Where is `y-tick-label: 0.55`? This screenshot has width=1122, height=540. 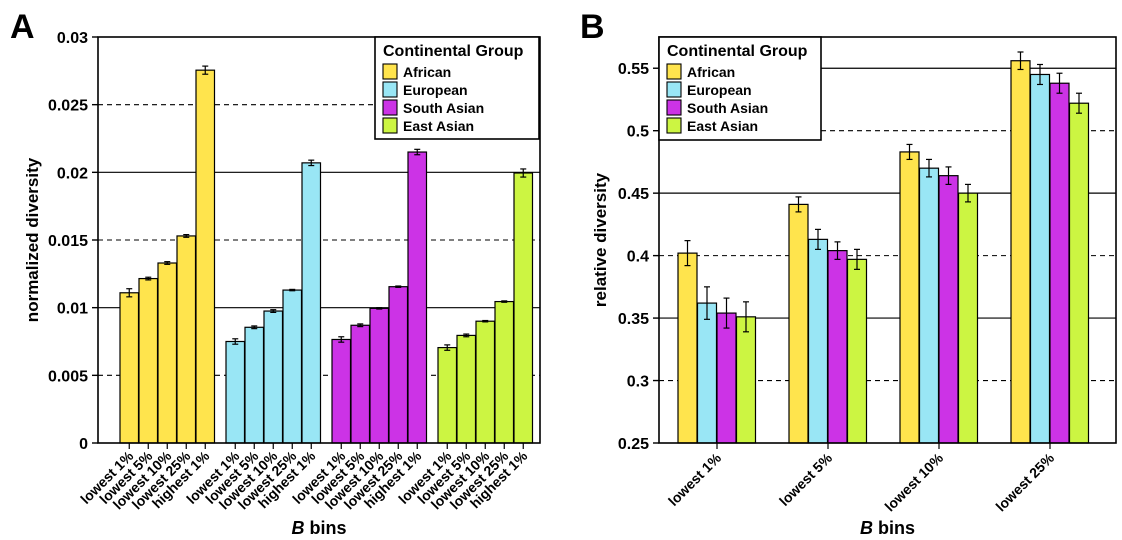 y-tick-label: 0.55 is located at coordinates (633, 69).